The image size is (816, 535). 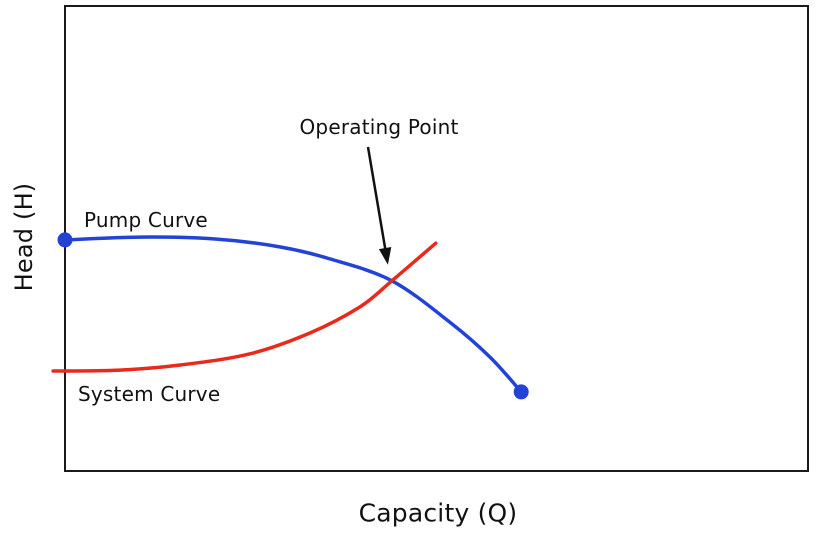 What do you see at coordinates (244, 307) in the screenshot?
I see `system-curve-line` at bounding box center [244, 307].